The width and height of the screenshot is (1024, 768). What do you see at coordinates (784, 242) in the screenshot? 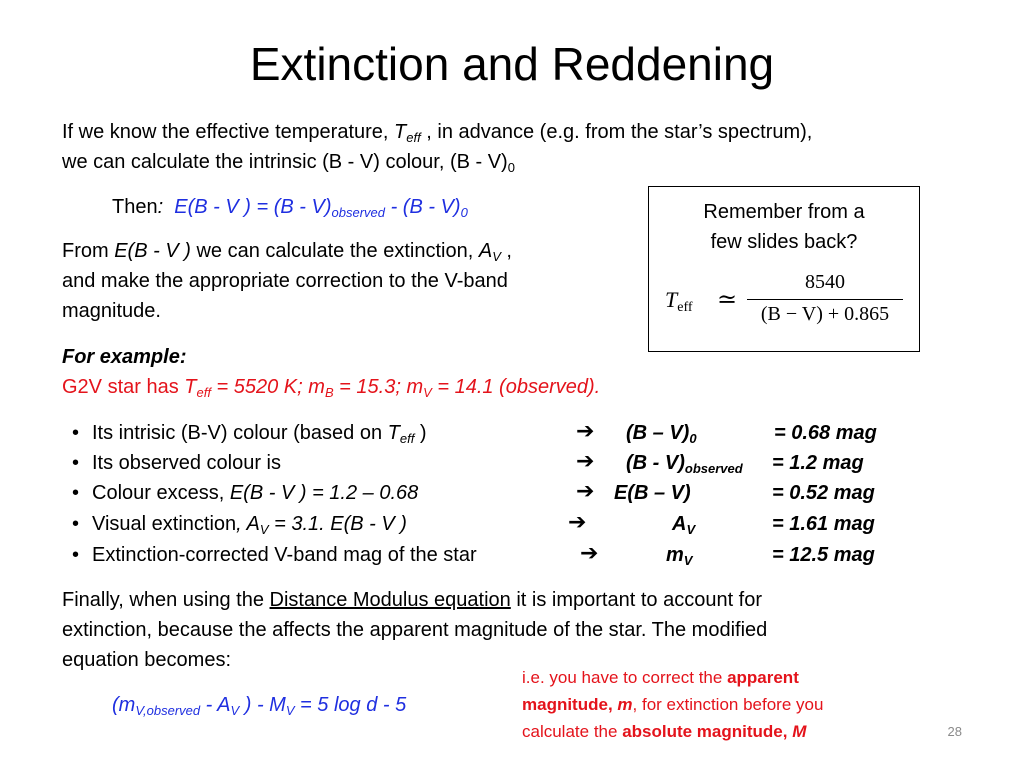
I see `reminder-line-2: few slides back?` at bounding box center [784, 242].